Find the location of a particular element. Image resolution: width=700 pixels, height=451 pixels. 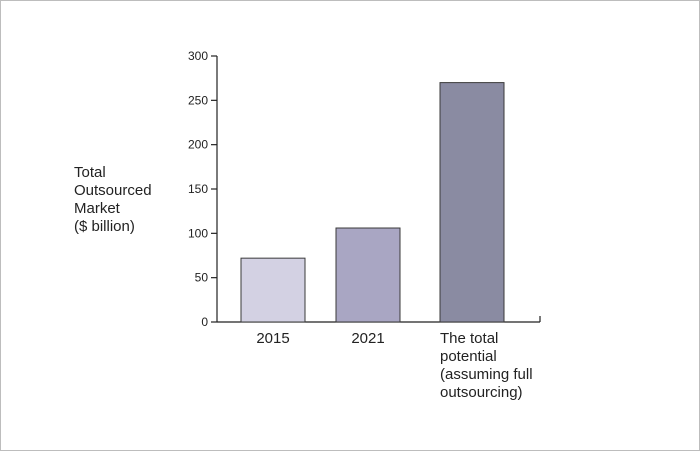

y-axis-label-line: ($ billion) is located at coordinates (104, 226).